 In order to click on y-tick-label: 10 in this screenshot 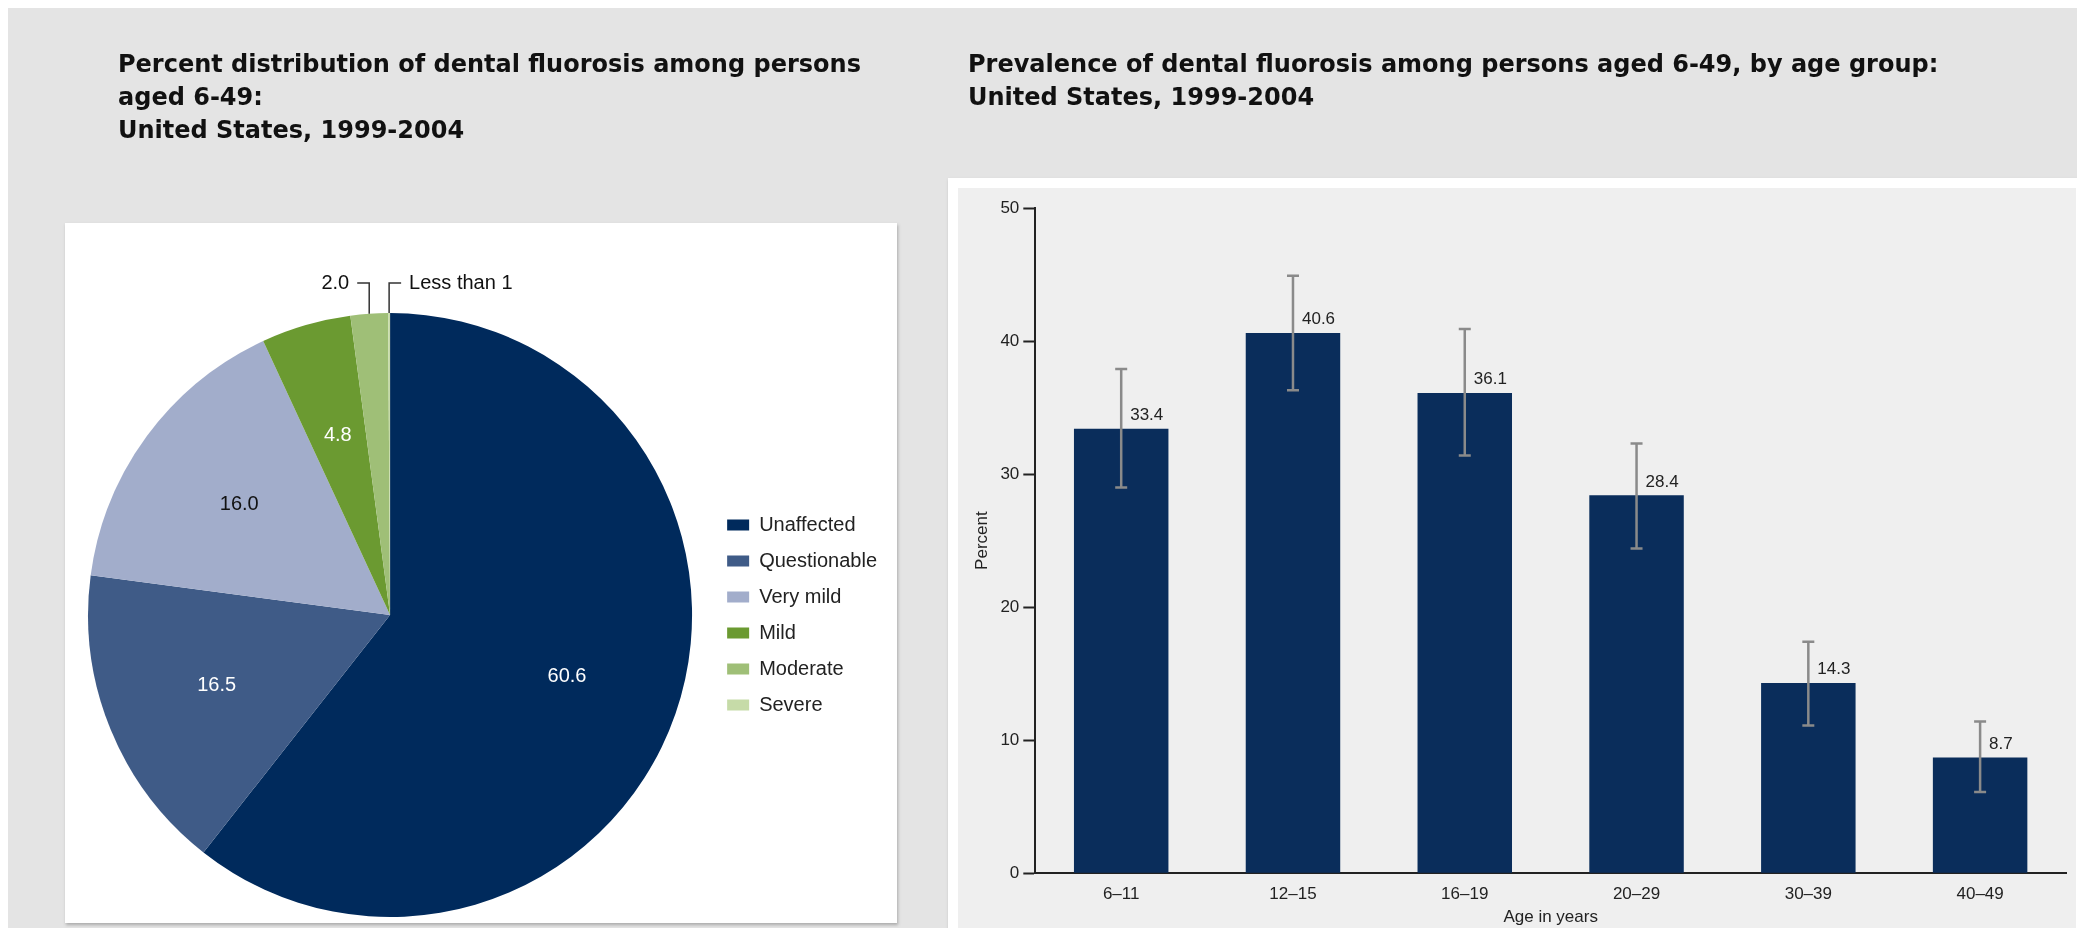, I will do `click(1010, 739)`.